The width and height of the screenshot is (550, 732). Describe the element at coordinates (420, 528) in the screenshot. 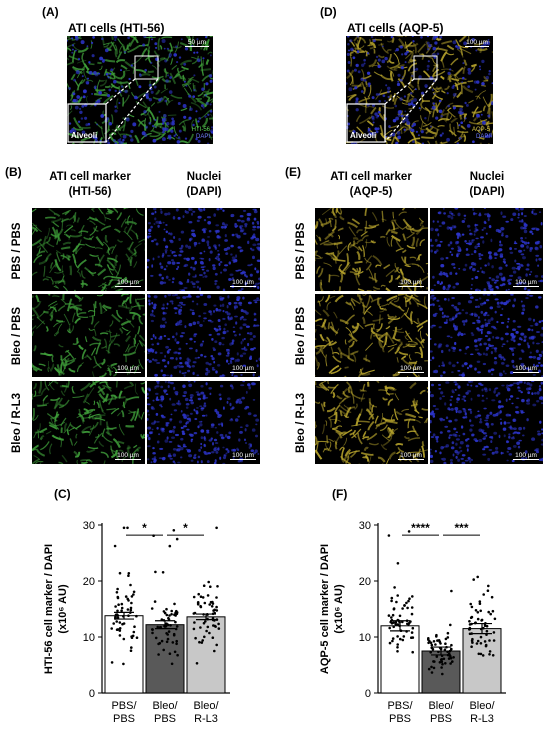

I see `significance-label: ****` at that location.